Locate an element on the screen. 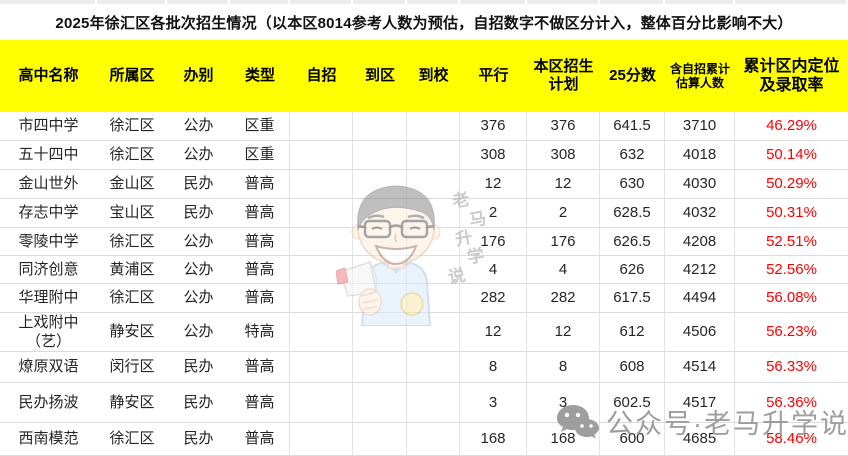 Image resolution: width=848 pixels, height=456 pixels. table-cell: 50.29% is located at coordinates (791, 184).